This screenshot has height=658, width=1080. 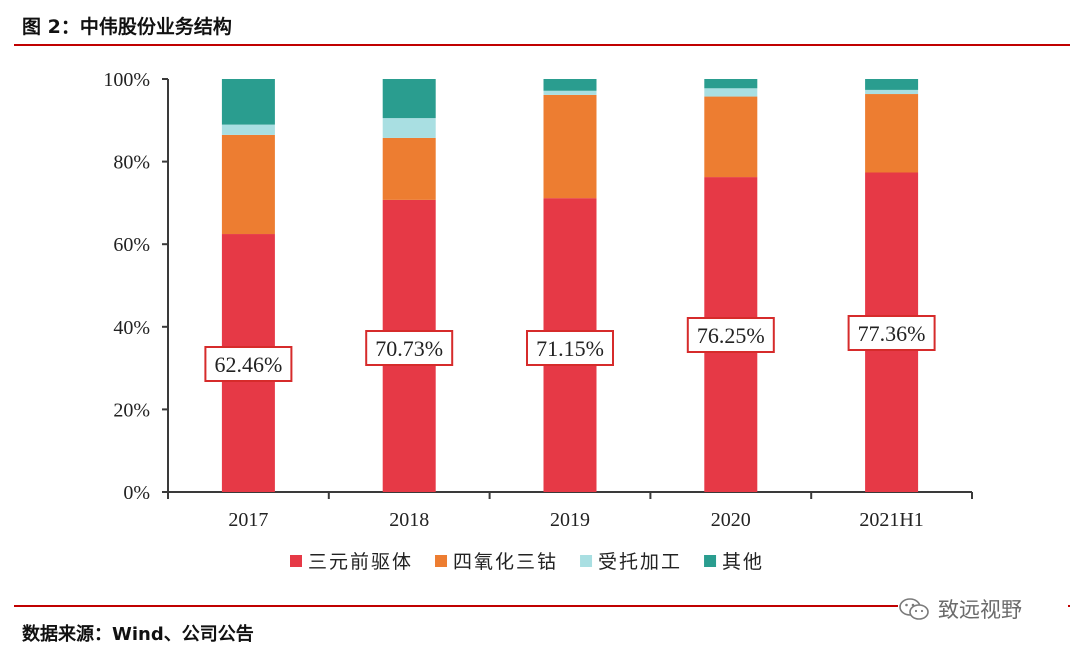 What do you see at coordinates (131, 328) in the screenshot?
I see `y-tick-label: 40%` at bounding box center [131, 328].